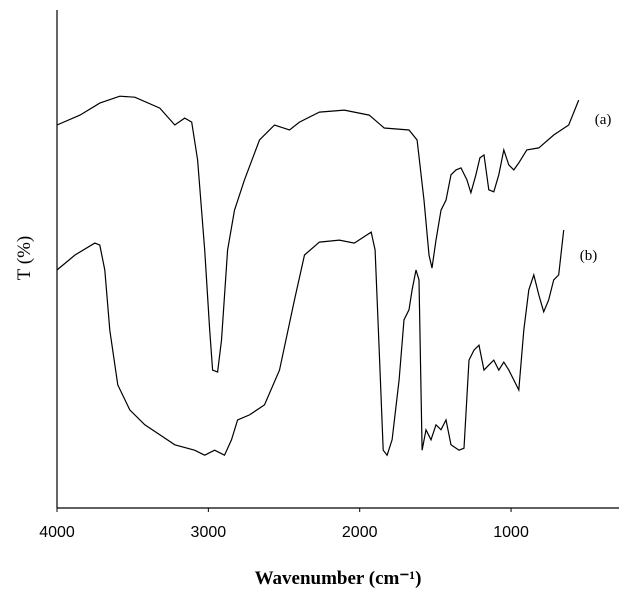  What do you see at coordinates (589, 256) in the screenshot?
I see `series-label: (b)` at bounding box center [589, 256].